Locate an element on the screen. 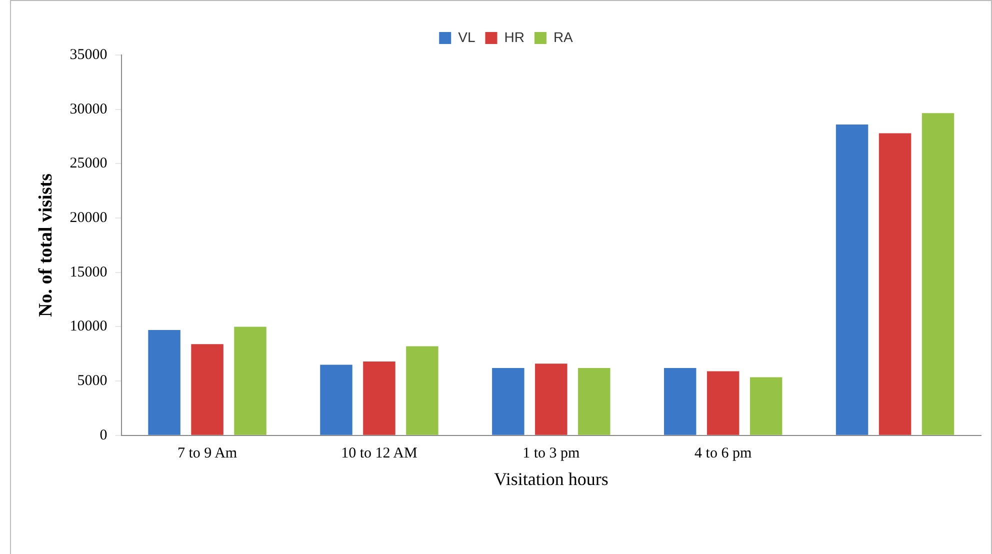 The width and height of the screenshot is (992, 554). y-tick-label: 5000 is located at coordinates (92, 380).